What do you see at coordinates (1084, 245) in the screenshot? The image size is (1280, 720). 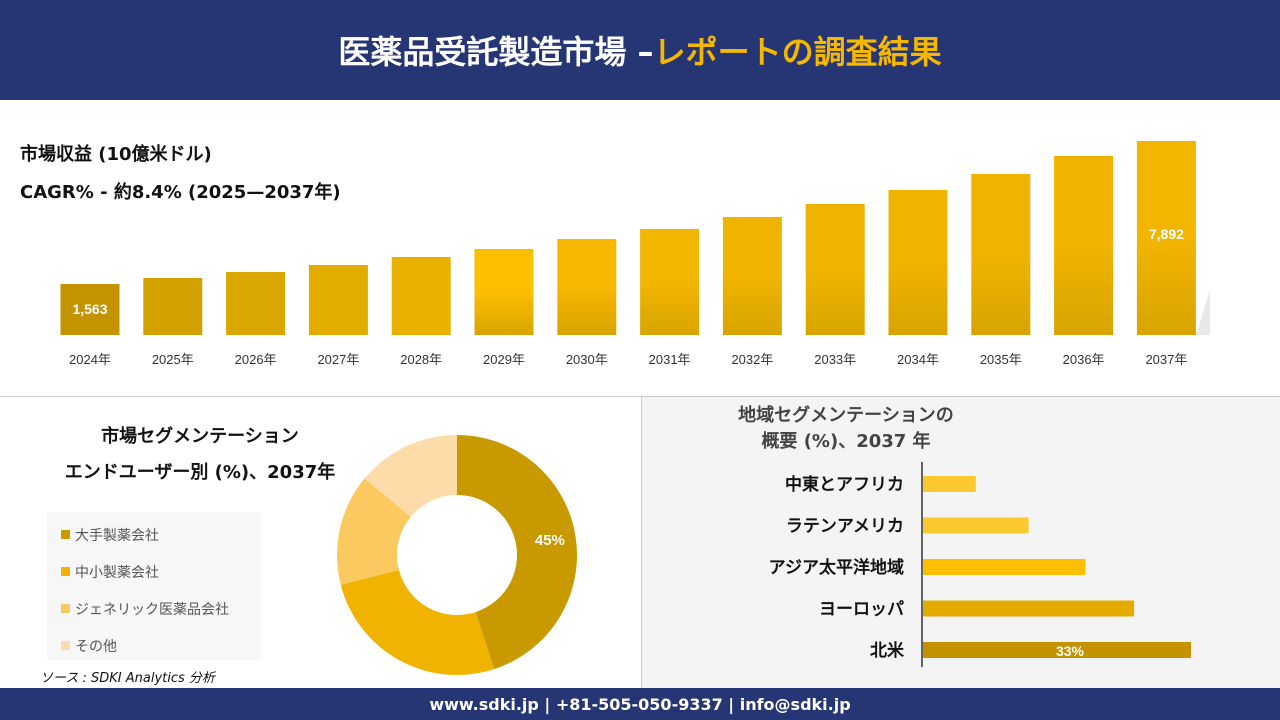 I see `bar-2036年` at bounding box center [1084, 245].